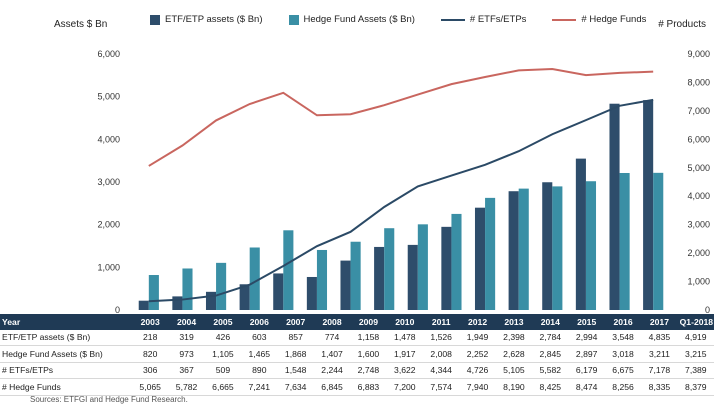 The height and width of the screenshot is (411, 714). I want to click on table-header-cell: 2017, so click(659, 322).